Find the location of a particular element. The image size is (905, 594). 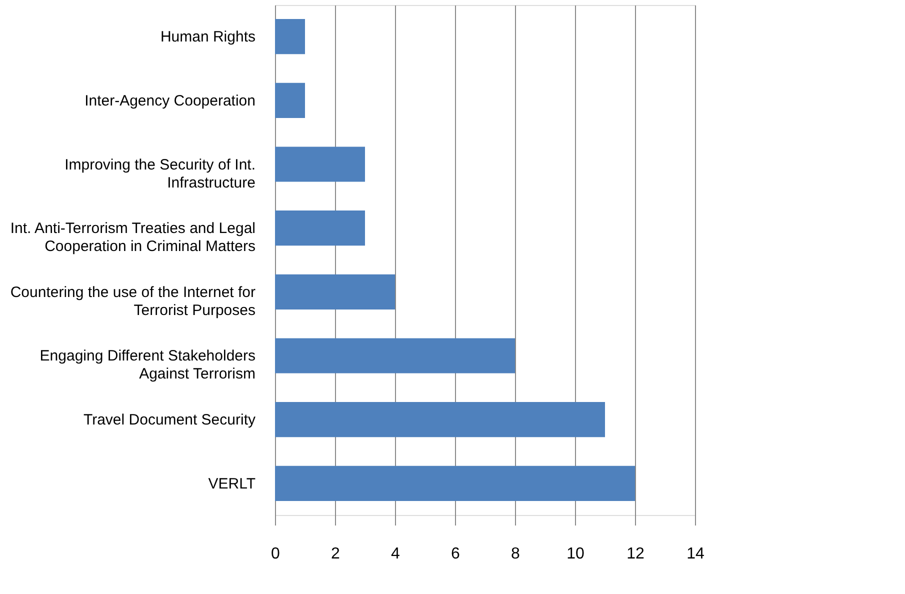

x-tick-label: 6 is located at coordinates (455, 554).